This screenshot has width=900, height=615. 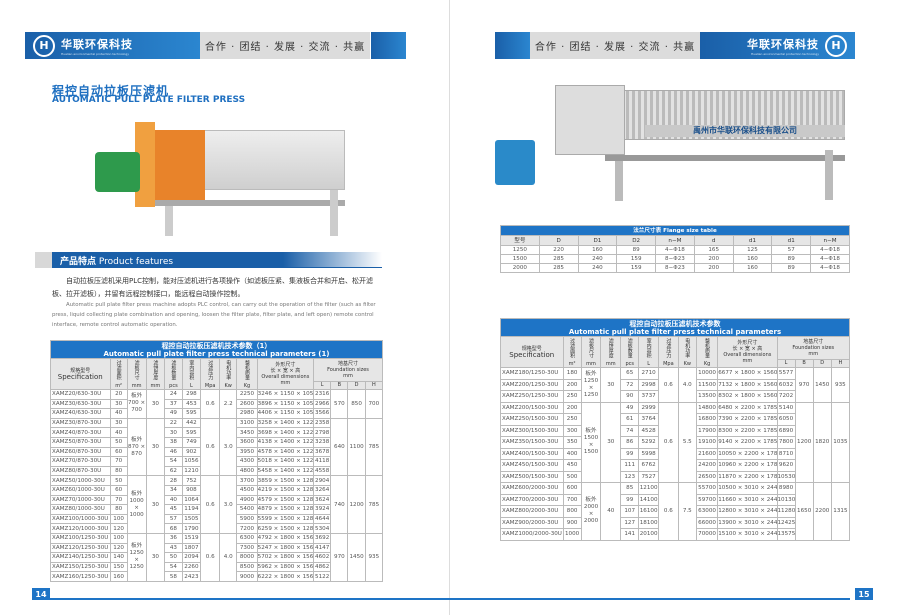 What do you see at coordinates (173, 509) in the screenshot?
I see `plates-cell: 45` at bounding box center [173, 509].